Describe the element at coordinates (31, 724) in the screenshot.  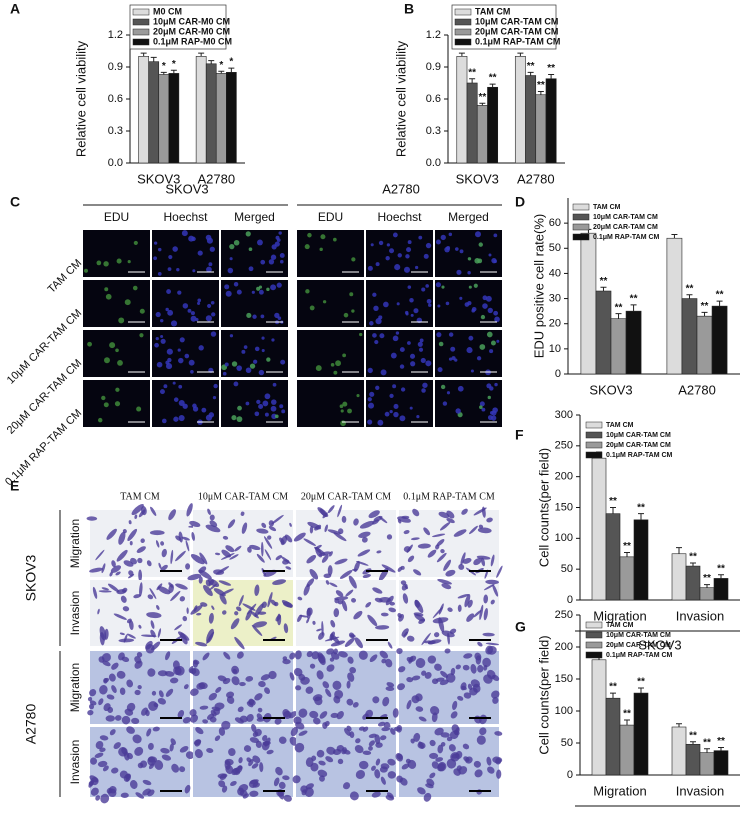
I see `group-label: A2780` at that location.